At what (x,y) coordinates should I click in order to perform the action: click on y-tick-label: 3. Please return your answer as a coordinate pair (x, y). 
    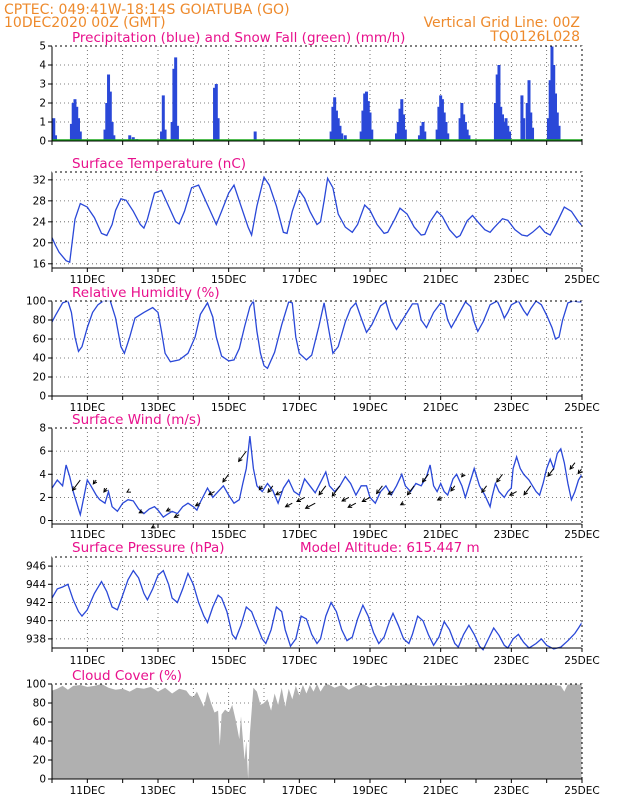
    Looking at the image, I should click on (42, 85).